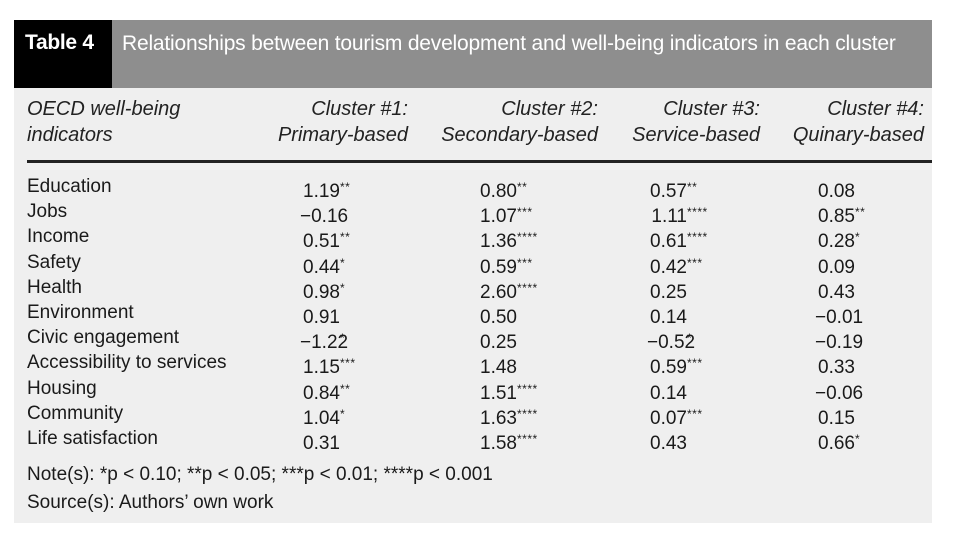  What do you see at coordinates (839, 391) in the screenshot?
I see `cell-cluster-4: −0.06` at bounding box center [839, 391].